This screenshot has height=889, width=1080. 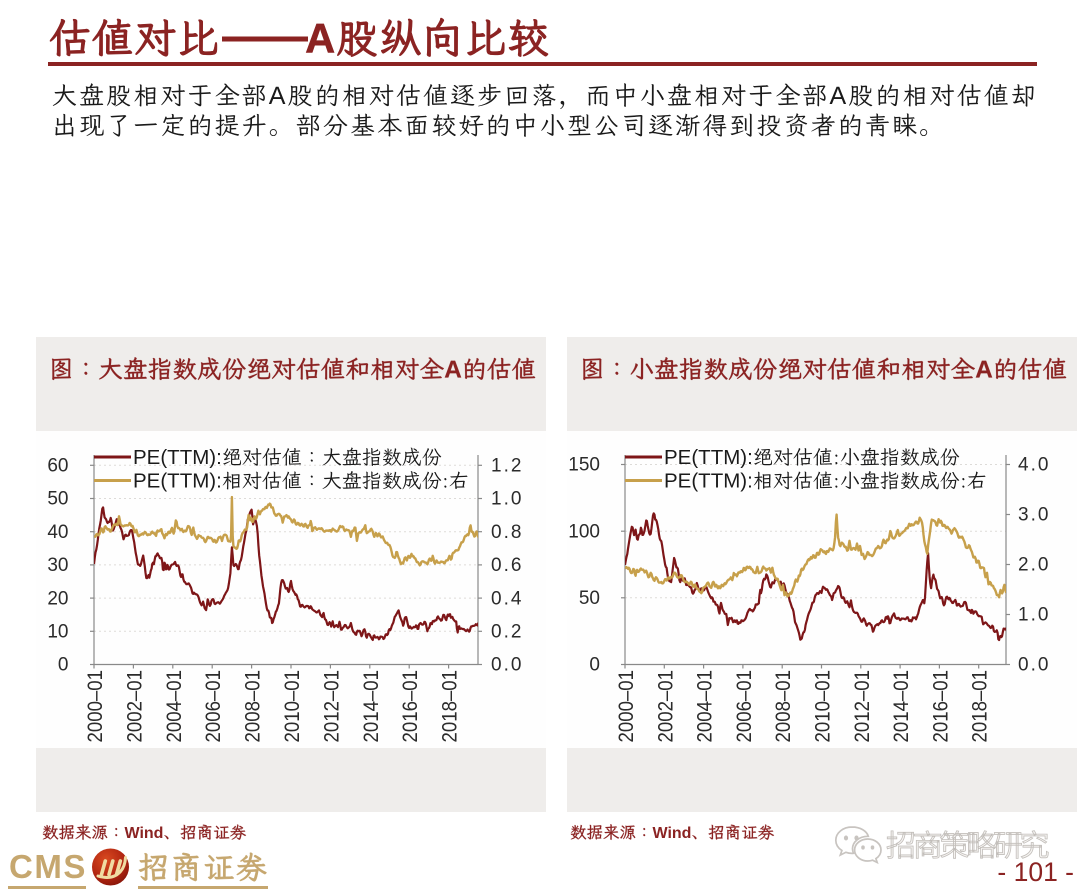 What do you see at coordinates (507, 565) in the screenshot?
I see `svg-text: 0.6` at bounding box center [507, 565].